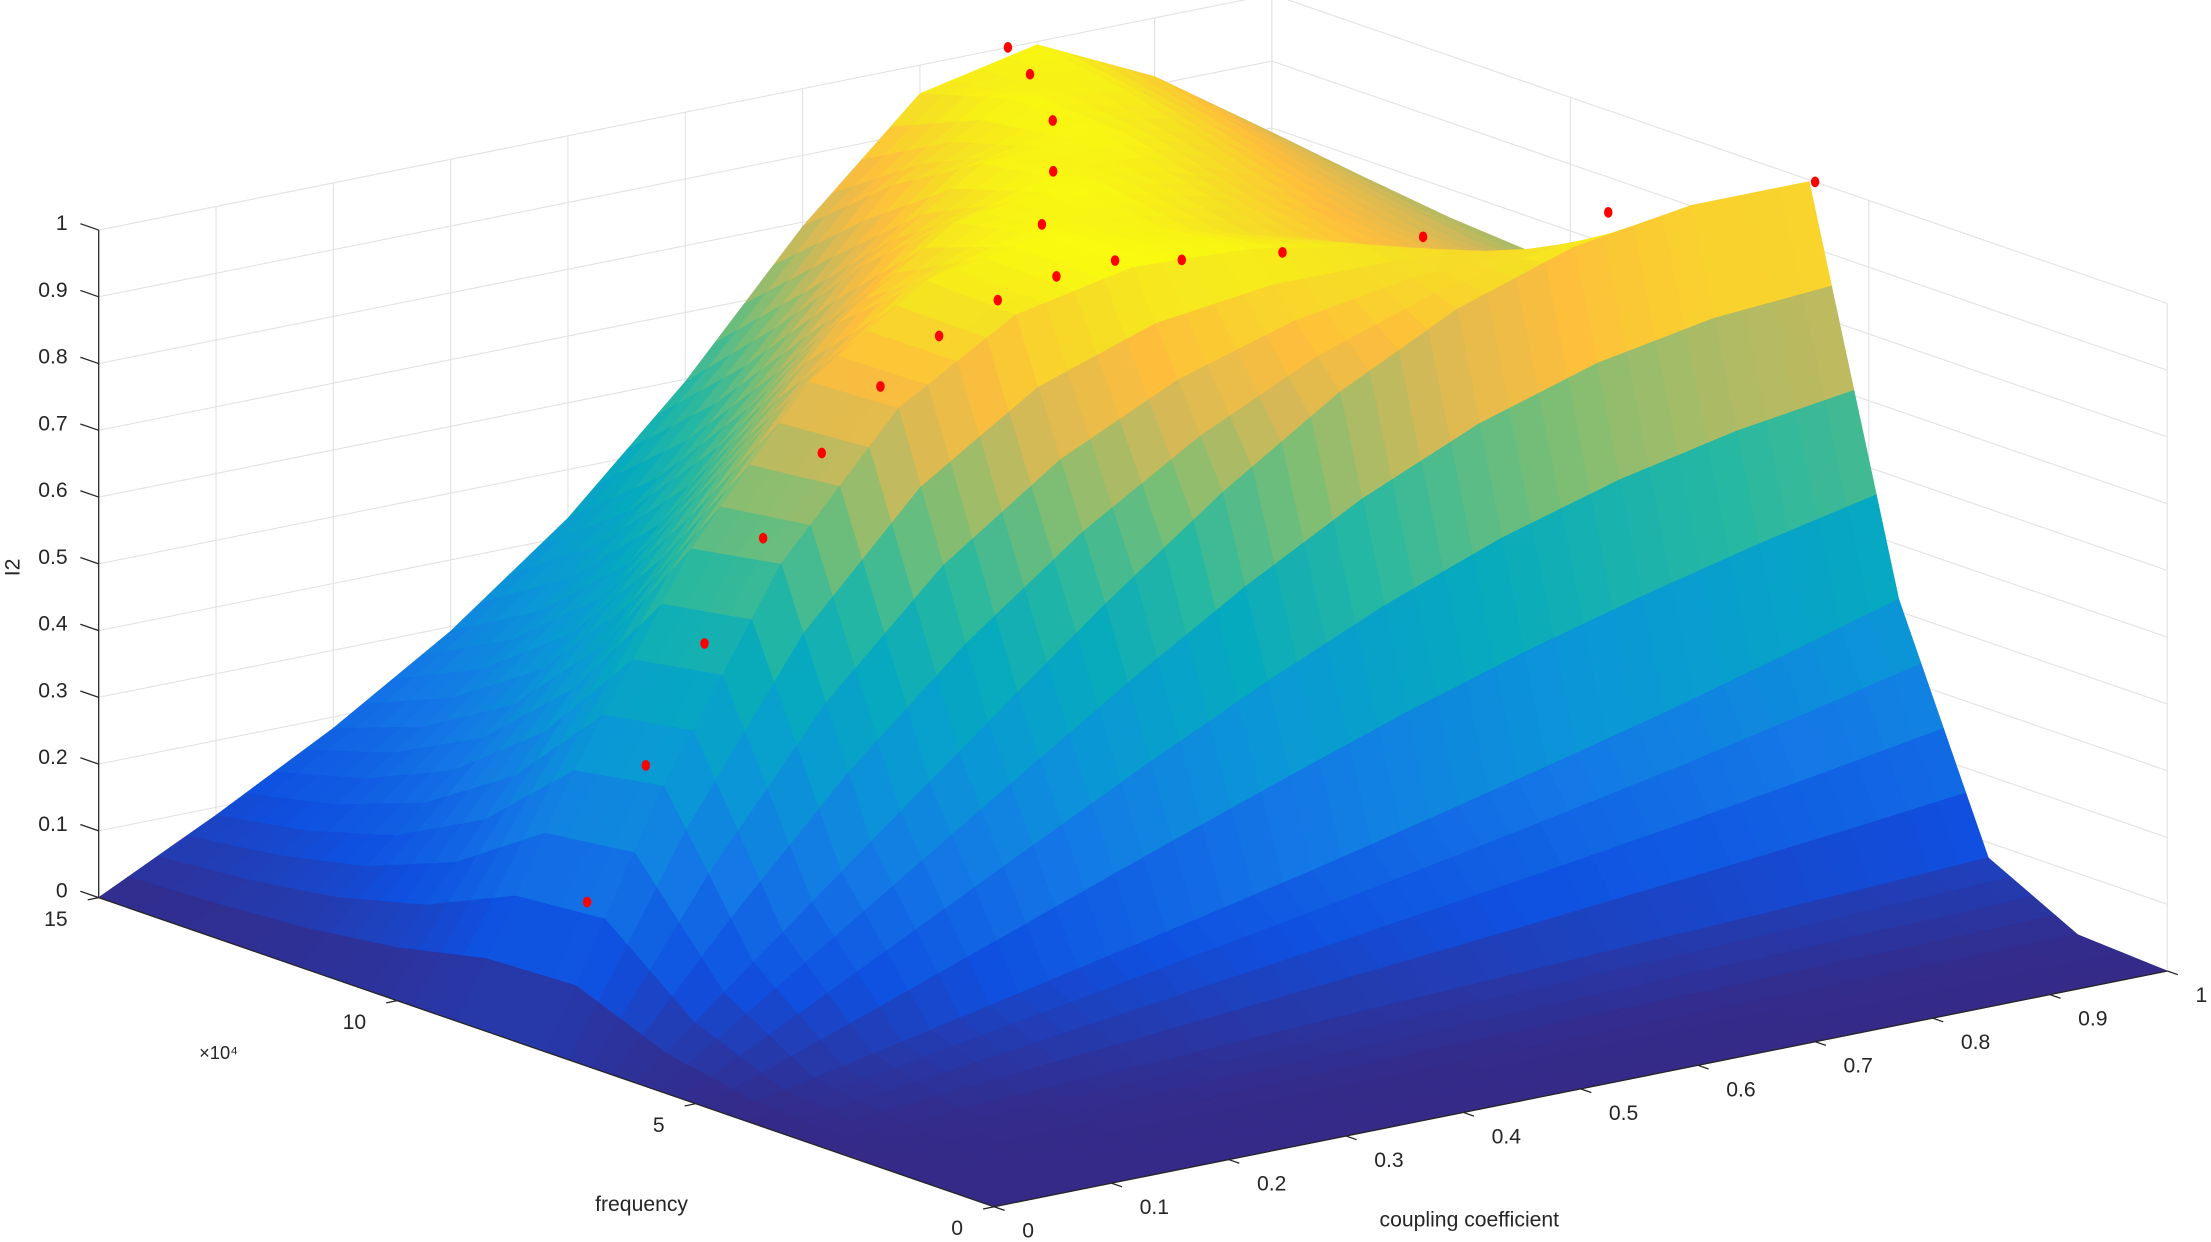  What do you see at coordinates (1470, 1219) in the screenshot?
I see `x-axis-label: coupling coefficient` at bounding box center [1470, 1219].